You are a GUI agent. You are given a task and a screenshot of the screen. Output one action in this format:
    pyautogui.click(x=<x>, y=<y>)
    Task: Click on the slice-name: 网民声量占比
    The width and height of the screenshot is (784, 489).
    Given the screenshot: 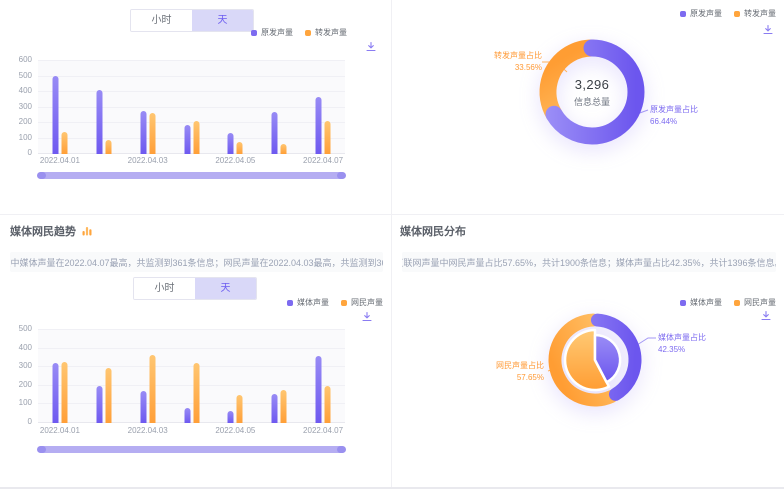 What is the action you would take?
    pyautogui.click(x=520, y=365)
    